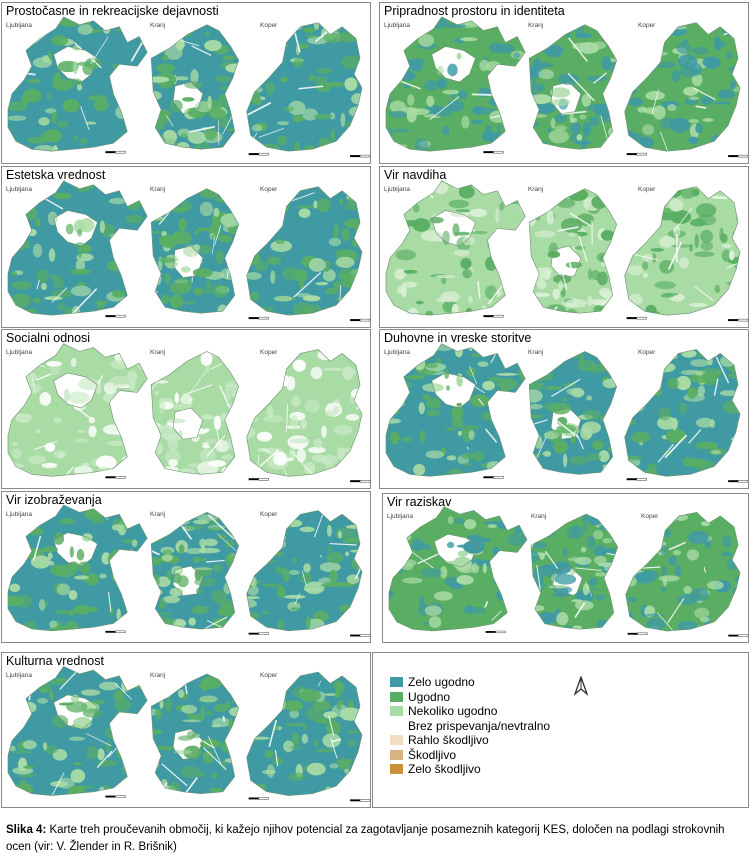 The height and width of the screenshot is (865, 753). I want to click on legend-label: Zelo ugodno, so click(441, 682).